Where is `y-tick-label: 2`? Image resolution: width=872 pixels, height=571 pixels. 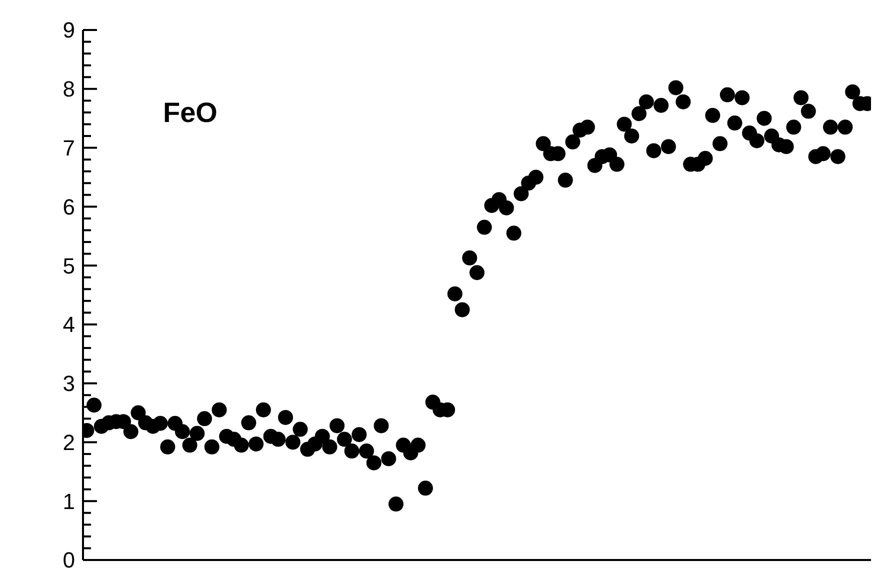
y-tick-label: 2 is located at coordinates (68, 442).